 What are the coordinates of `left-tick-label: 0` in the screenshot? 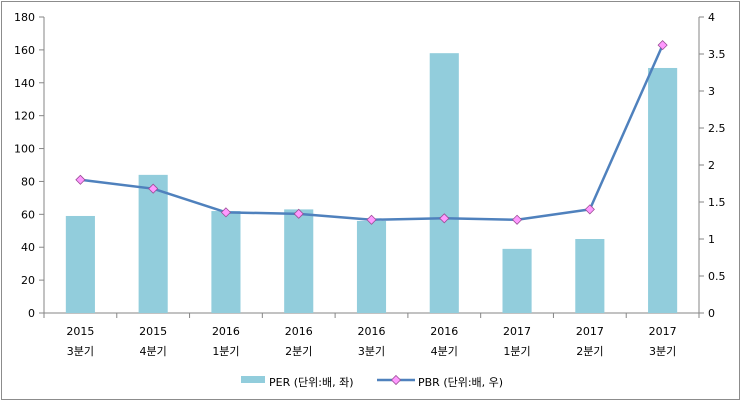 It's located at (31, 313).